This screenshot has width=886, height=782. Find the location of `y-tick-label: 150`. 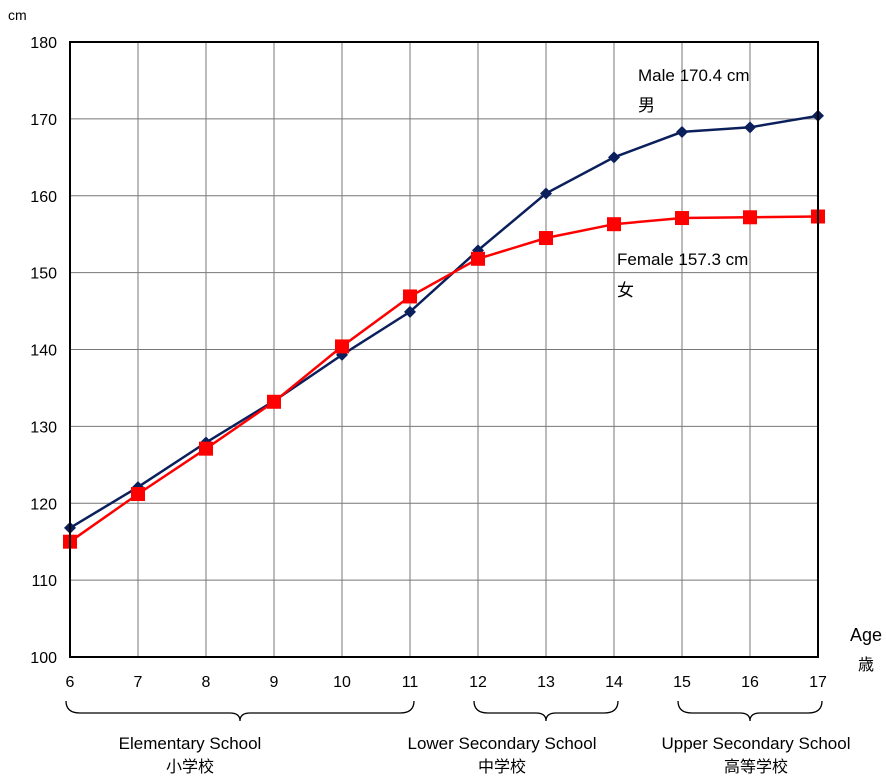

y-tick-label: 150 is located at coordinates (43, 274).